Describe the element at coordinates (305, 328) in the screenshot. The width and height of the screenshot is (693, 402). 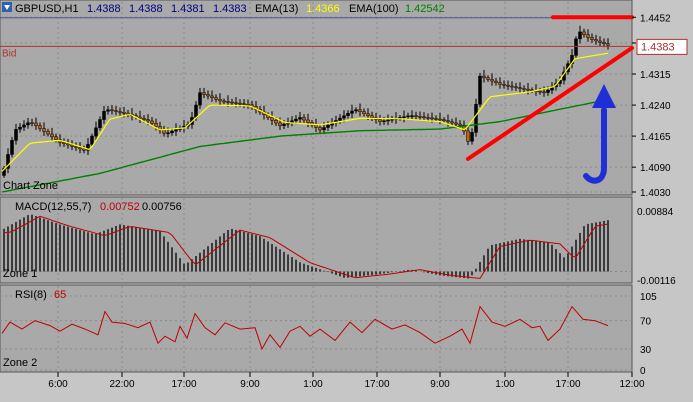
I see `rsi-line` at that location.